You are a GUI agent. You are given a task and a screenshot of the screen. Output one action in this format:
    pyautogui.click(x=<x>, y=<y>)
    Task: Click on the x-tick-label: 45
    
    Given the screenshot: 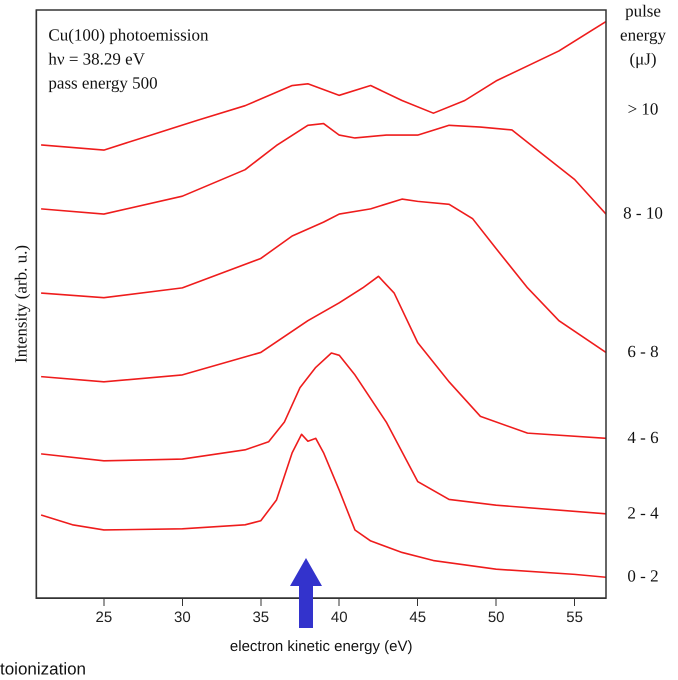 What is the action you would take?
    pyautogui.click(x=417, y=617)
    